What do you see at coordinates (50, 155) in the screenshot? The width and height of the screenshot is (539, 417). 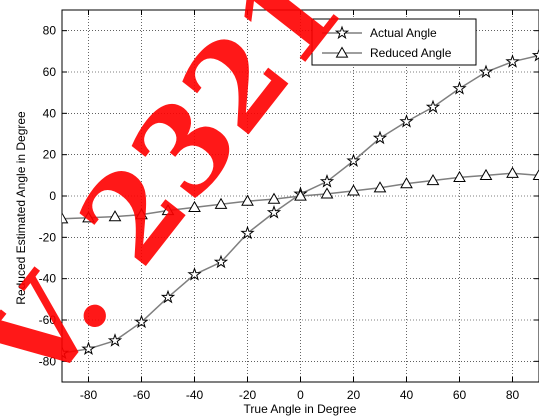 I see `y-tick-label: 20` at bounding box center [50, 155].